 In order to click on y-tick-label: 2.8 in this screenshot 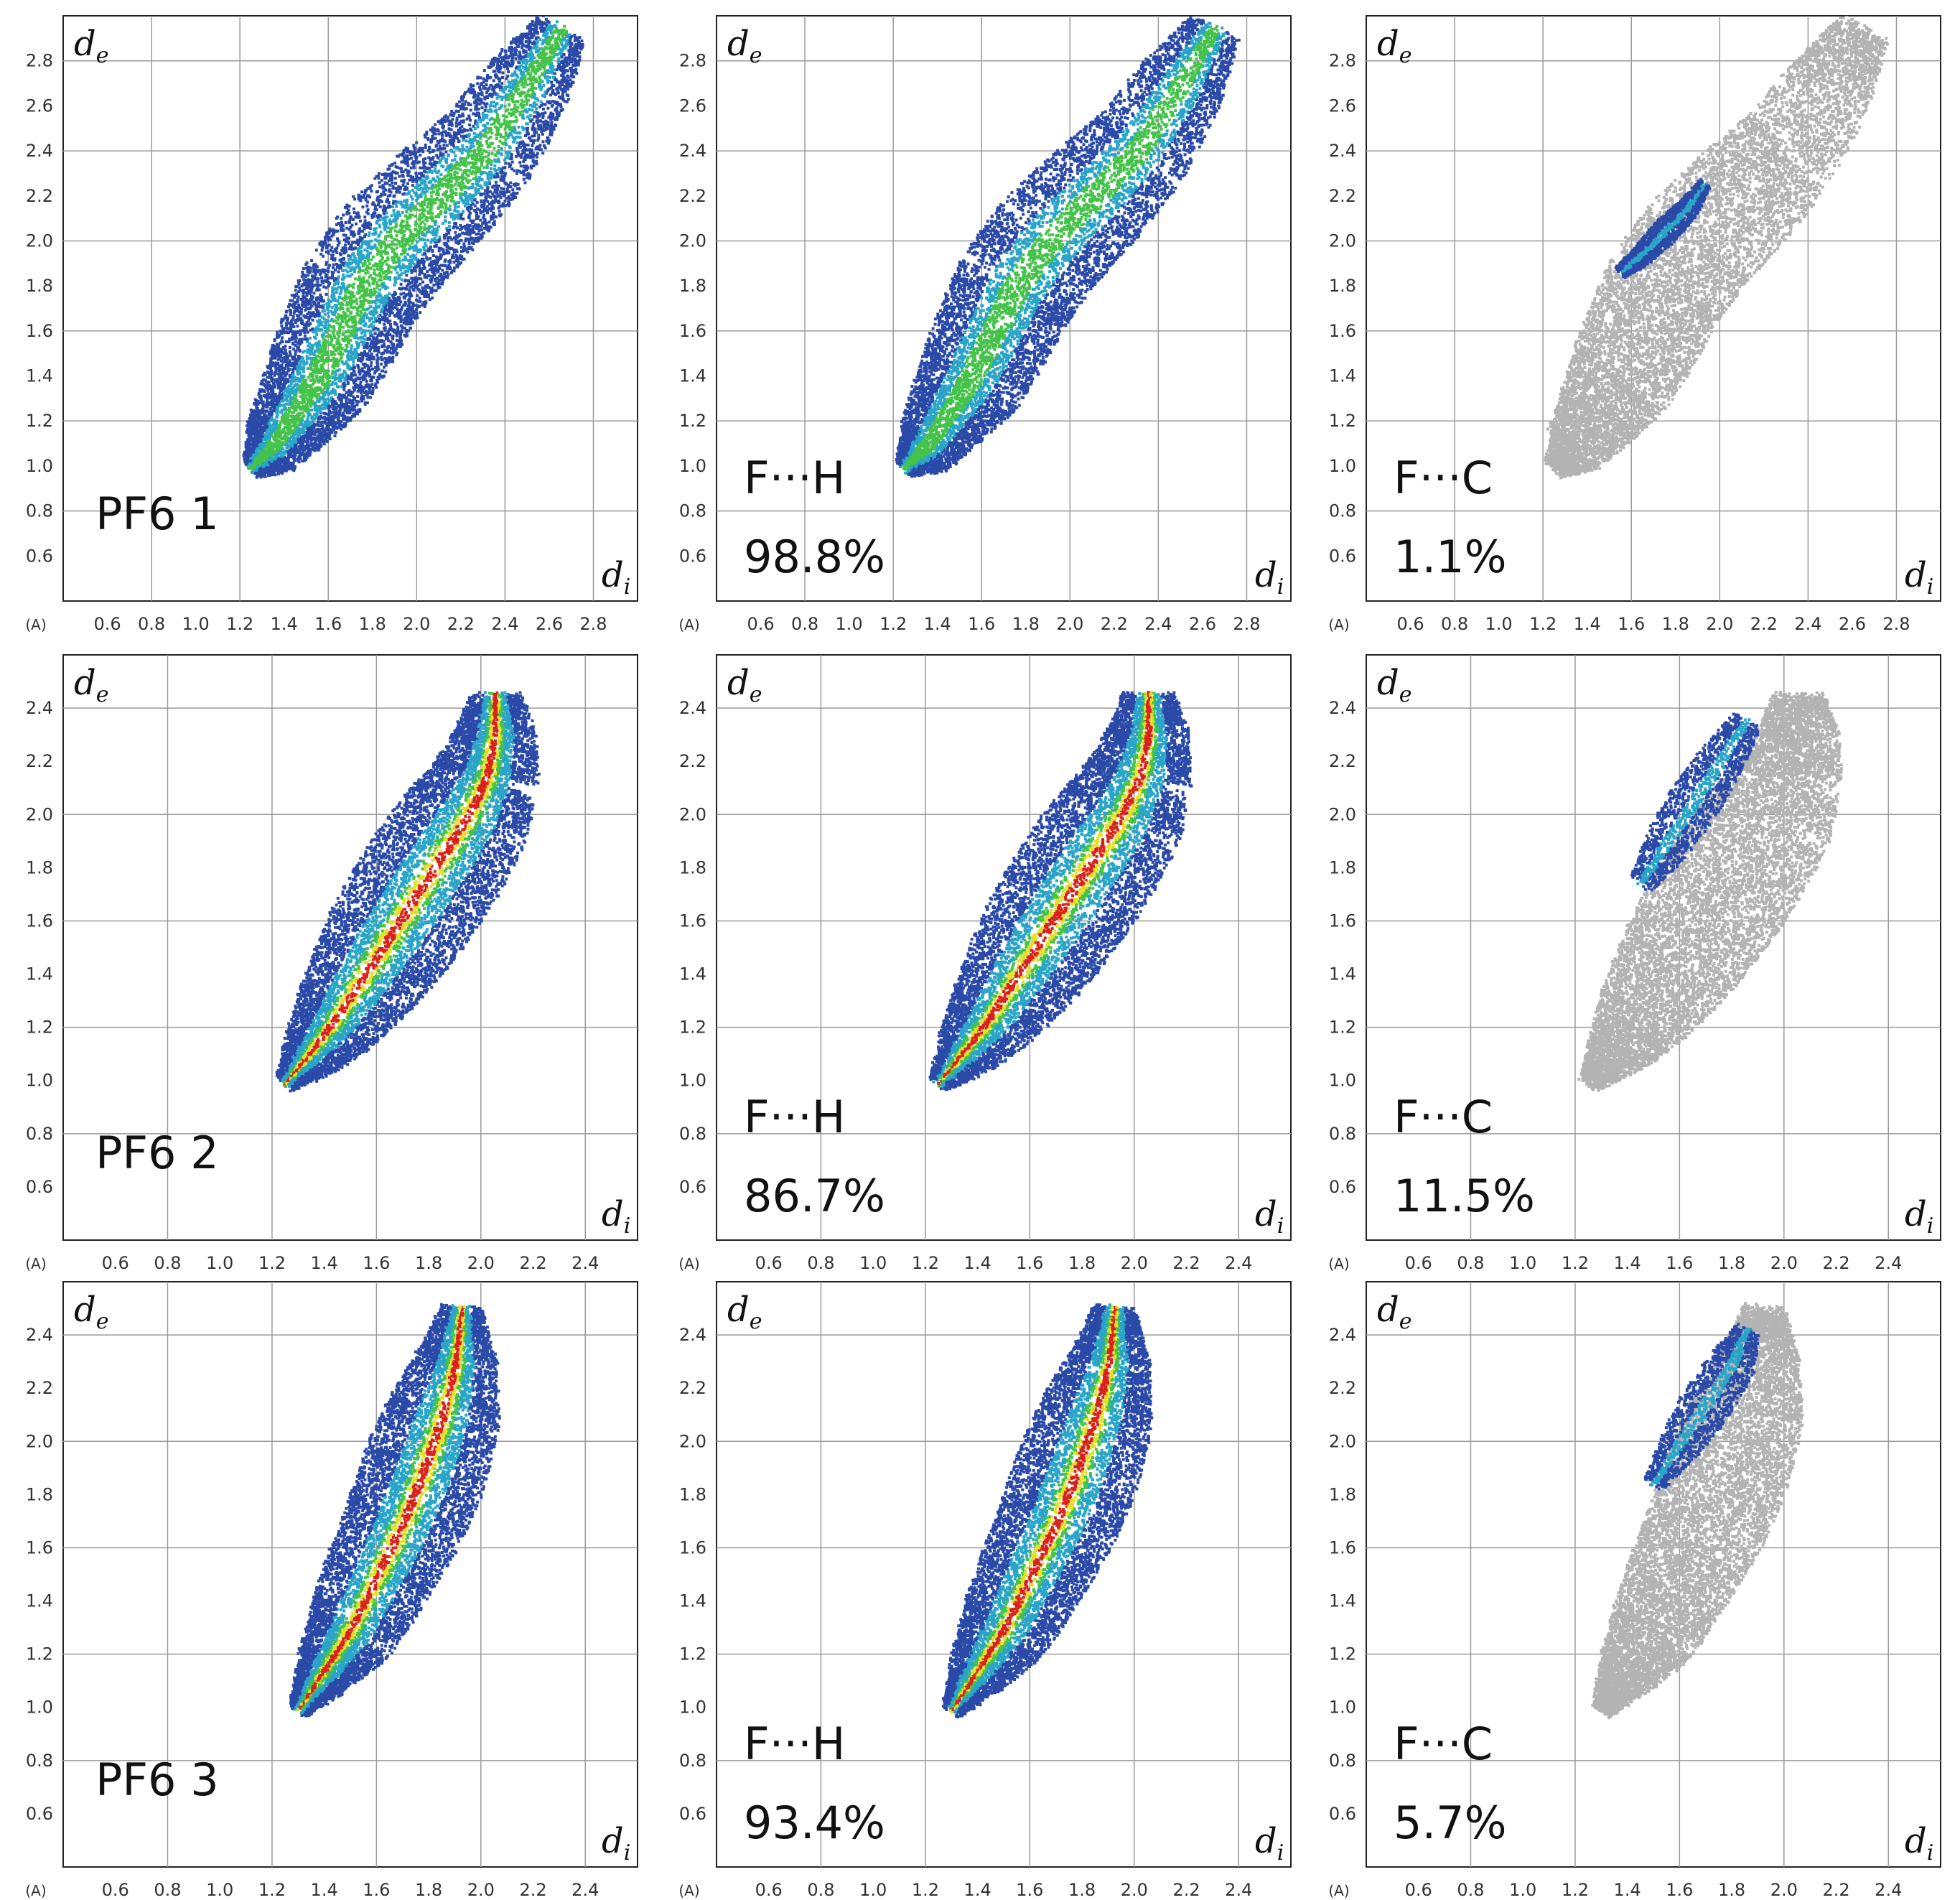, I will do `click(39, 61)`.